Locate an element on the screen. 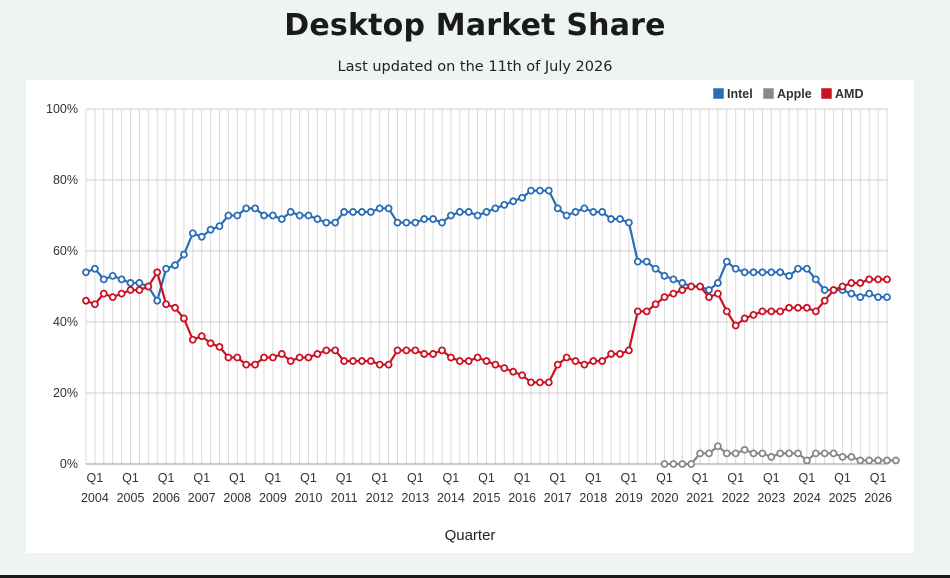  bottom-edge-line is located at coordinates (475, 576).